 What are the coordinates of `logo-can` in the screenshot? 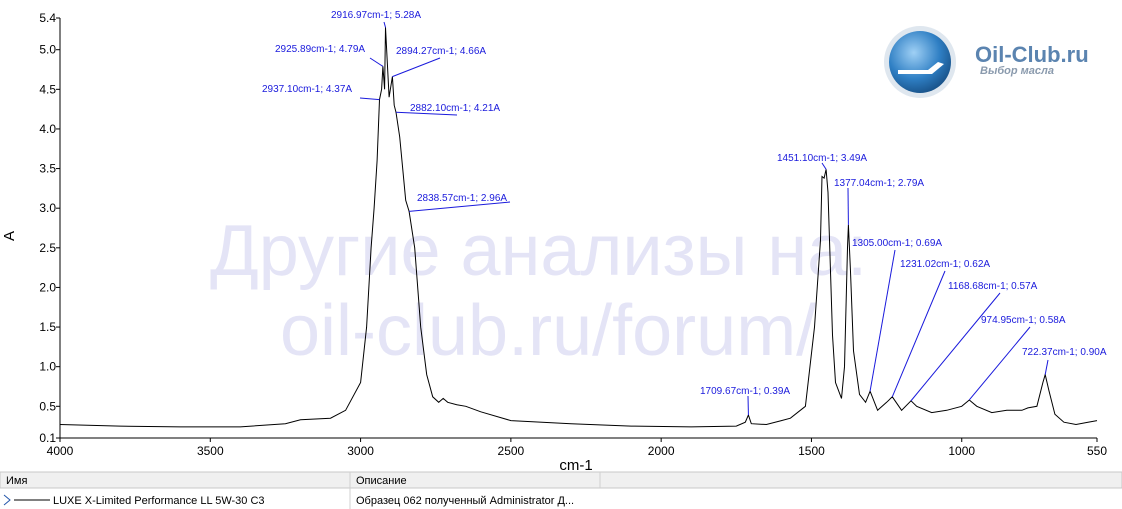 It's located at (921, 68).